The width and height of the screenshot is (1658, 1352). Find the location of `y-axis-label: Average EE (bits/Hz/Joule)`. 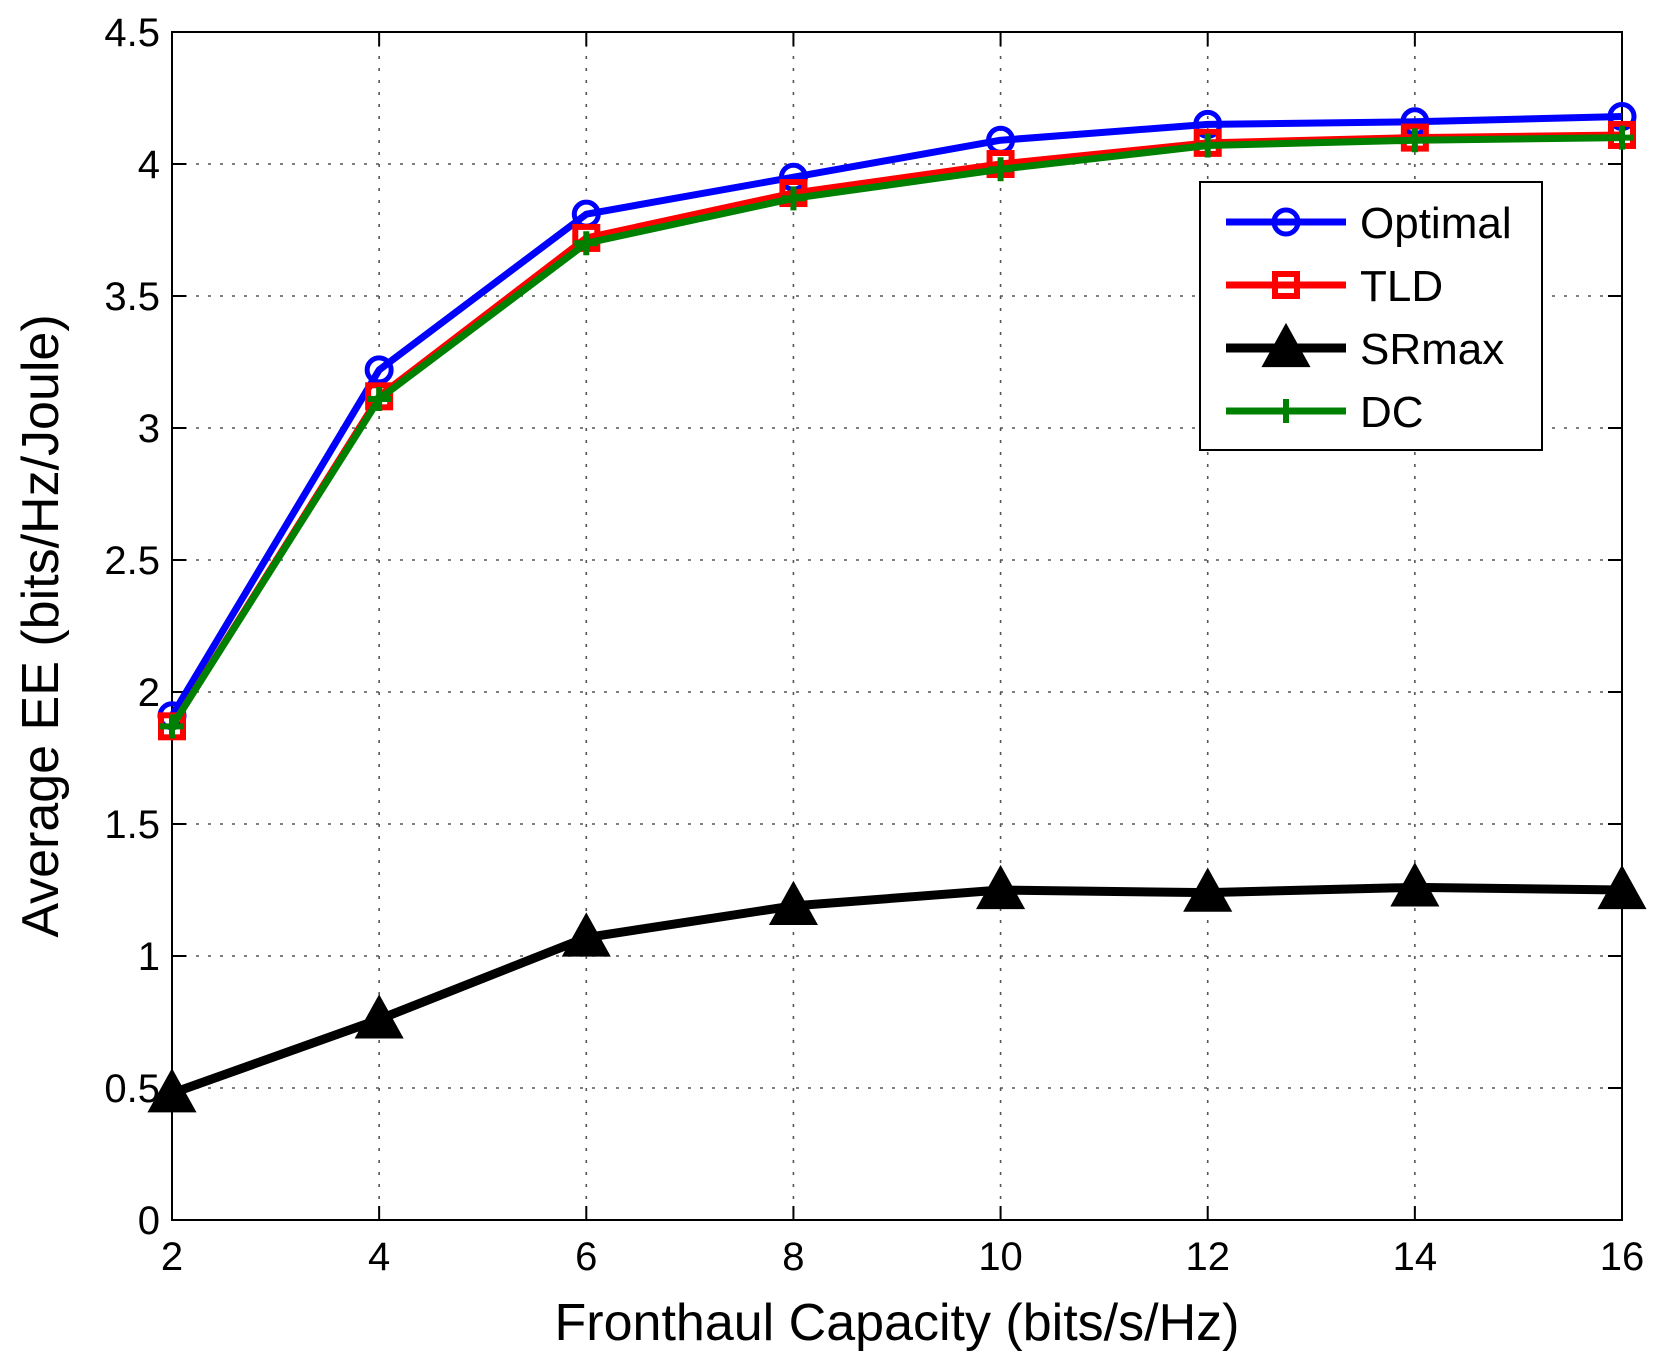

y-axis-label: Average EE (bits/Hz/Joule) is located at coordinates (41, 625).